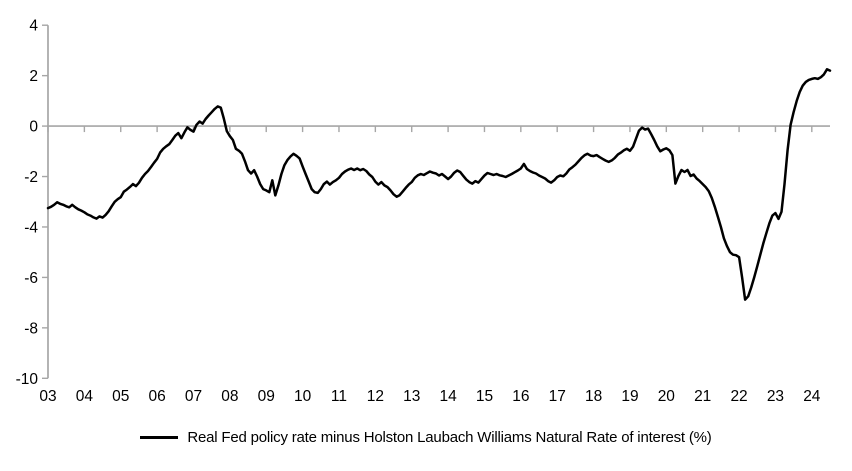 Image resolution: width=852 pixels, height=471 pixels. I want to click on x-tick-label: 04, so click(85, 396).